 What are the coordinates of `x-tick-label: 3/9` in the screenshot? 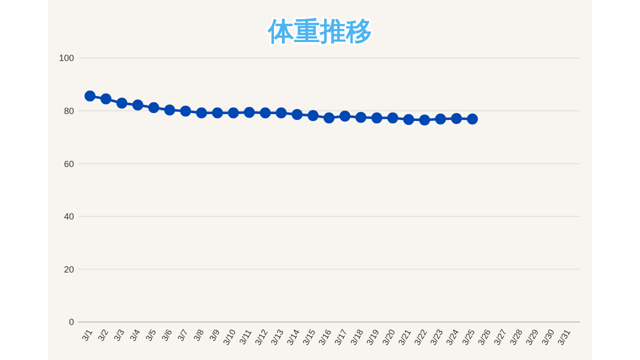 It's located at (214, 335).